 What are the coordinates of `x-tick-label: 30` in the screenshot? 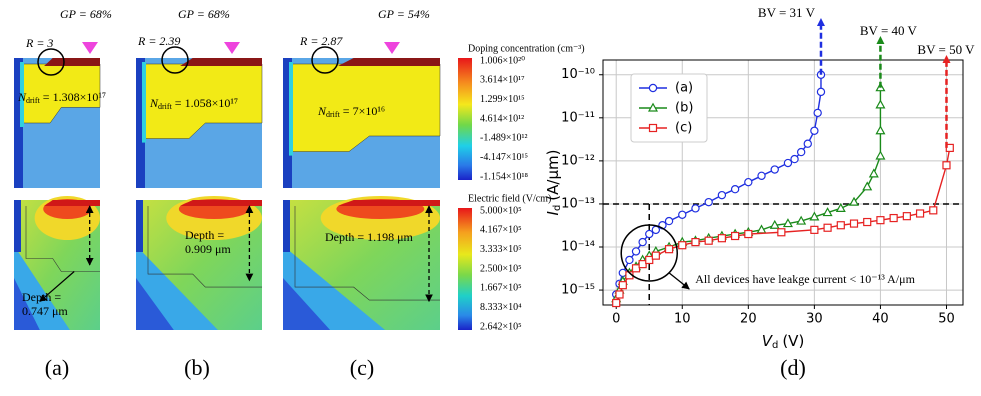 It's located at (814, 319).